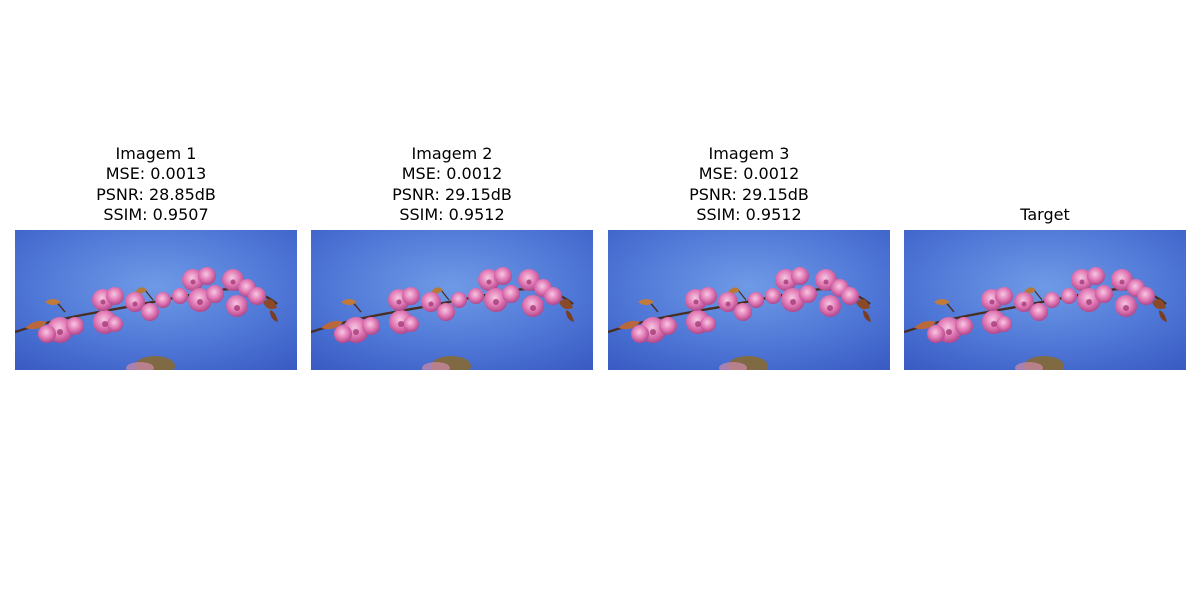 The width and height of the screenshot is (1200, 600). I want to click on image-label: Imagem 3, so click(749, 153).